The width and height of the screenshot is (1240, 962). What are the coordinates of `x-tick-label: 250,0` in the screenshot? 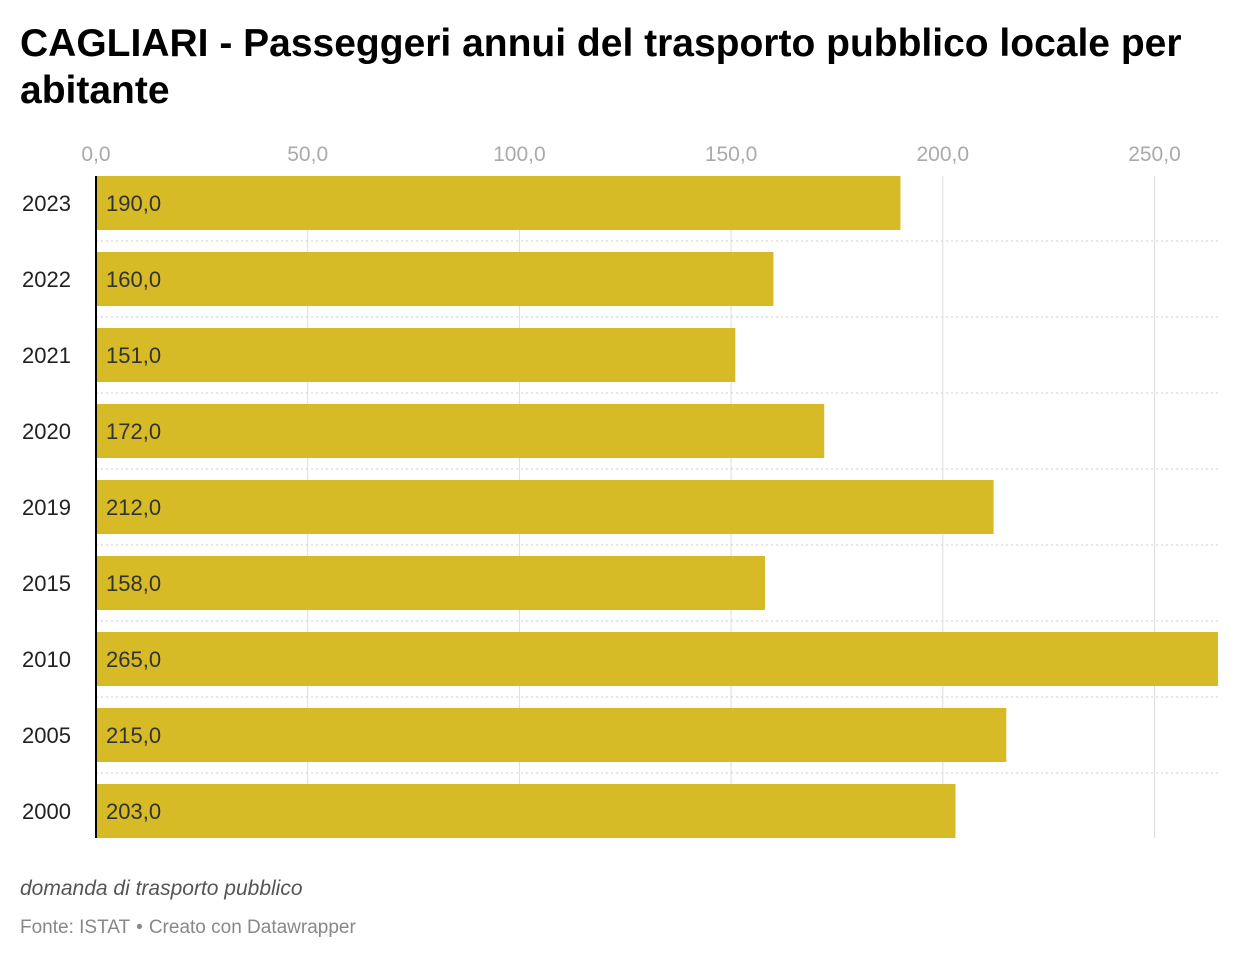 It's located at (1154, 154).